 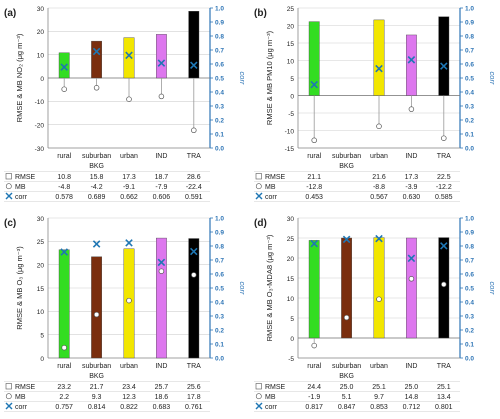 What do you see at coordinates (194, 275) in the screenshot?
I see `mb-marker-TRA` at bounding box center [194, 275].